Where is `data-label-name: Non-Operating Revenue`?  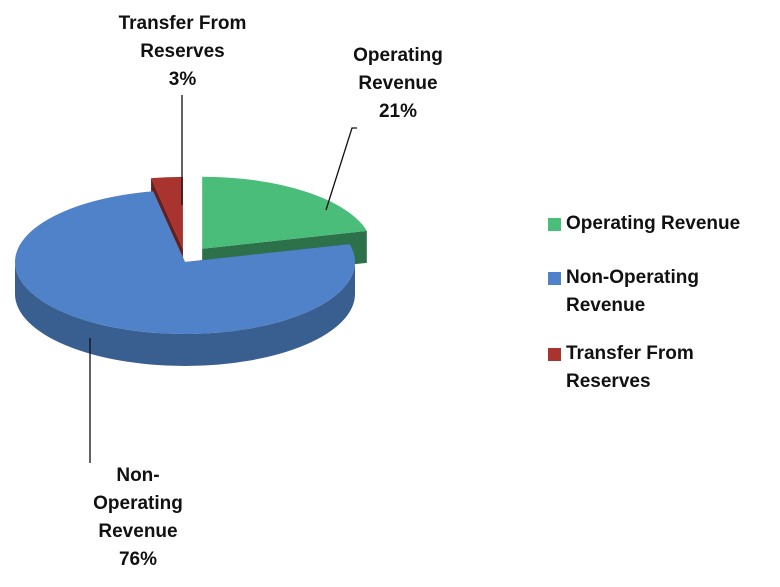 data-label-name: Non-Operating Revenue is located at coordinates (138, 503).